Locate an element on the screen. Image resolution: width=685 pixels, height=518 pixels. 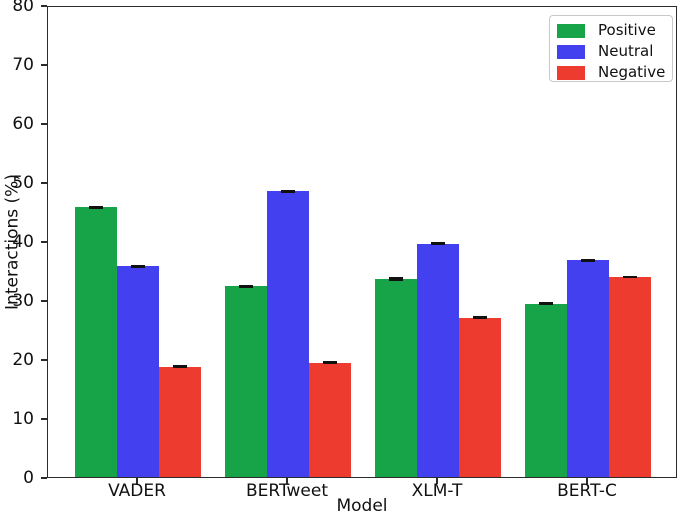
legend-label: Neutral is located at coordinates (626, 51).